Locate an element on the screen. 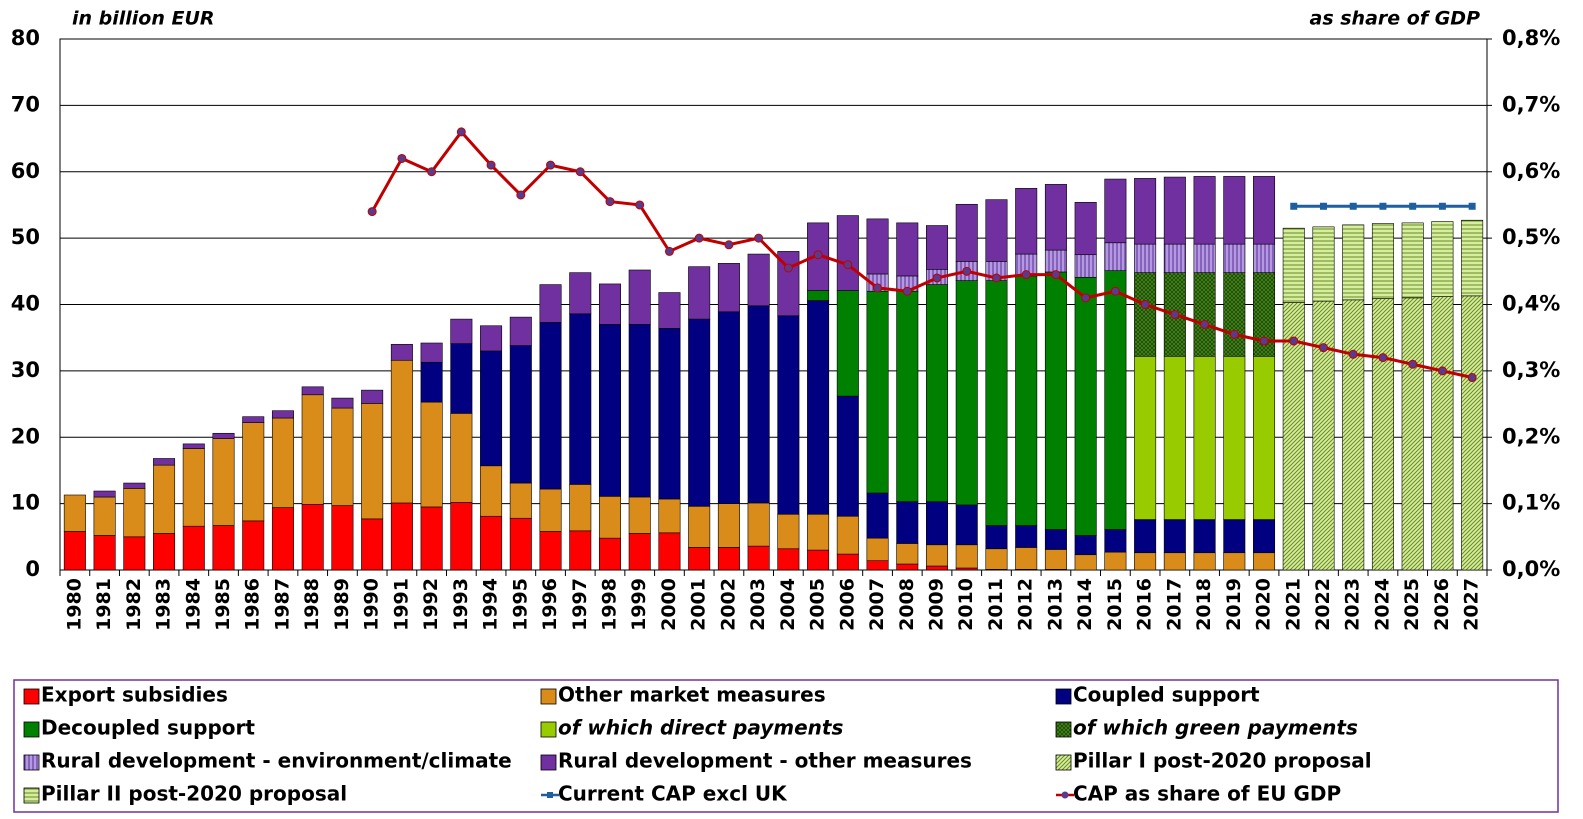 This screenshot has height=819, width=1583. x-tick-label: 2002 is located at coordinates (728, 604).